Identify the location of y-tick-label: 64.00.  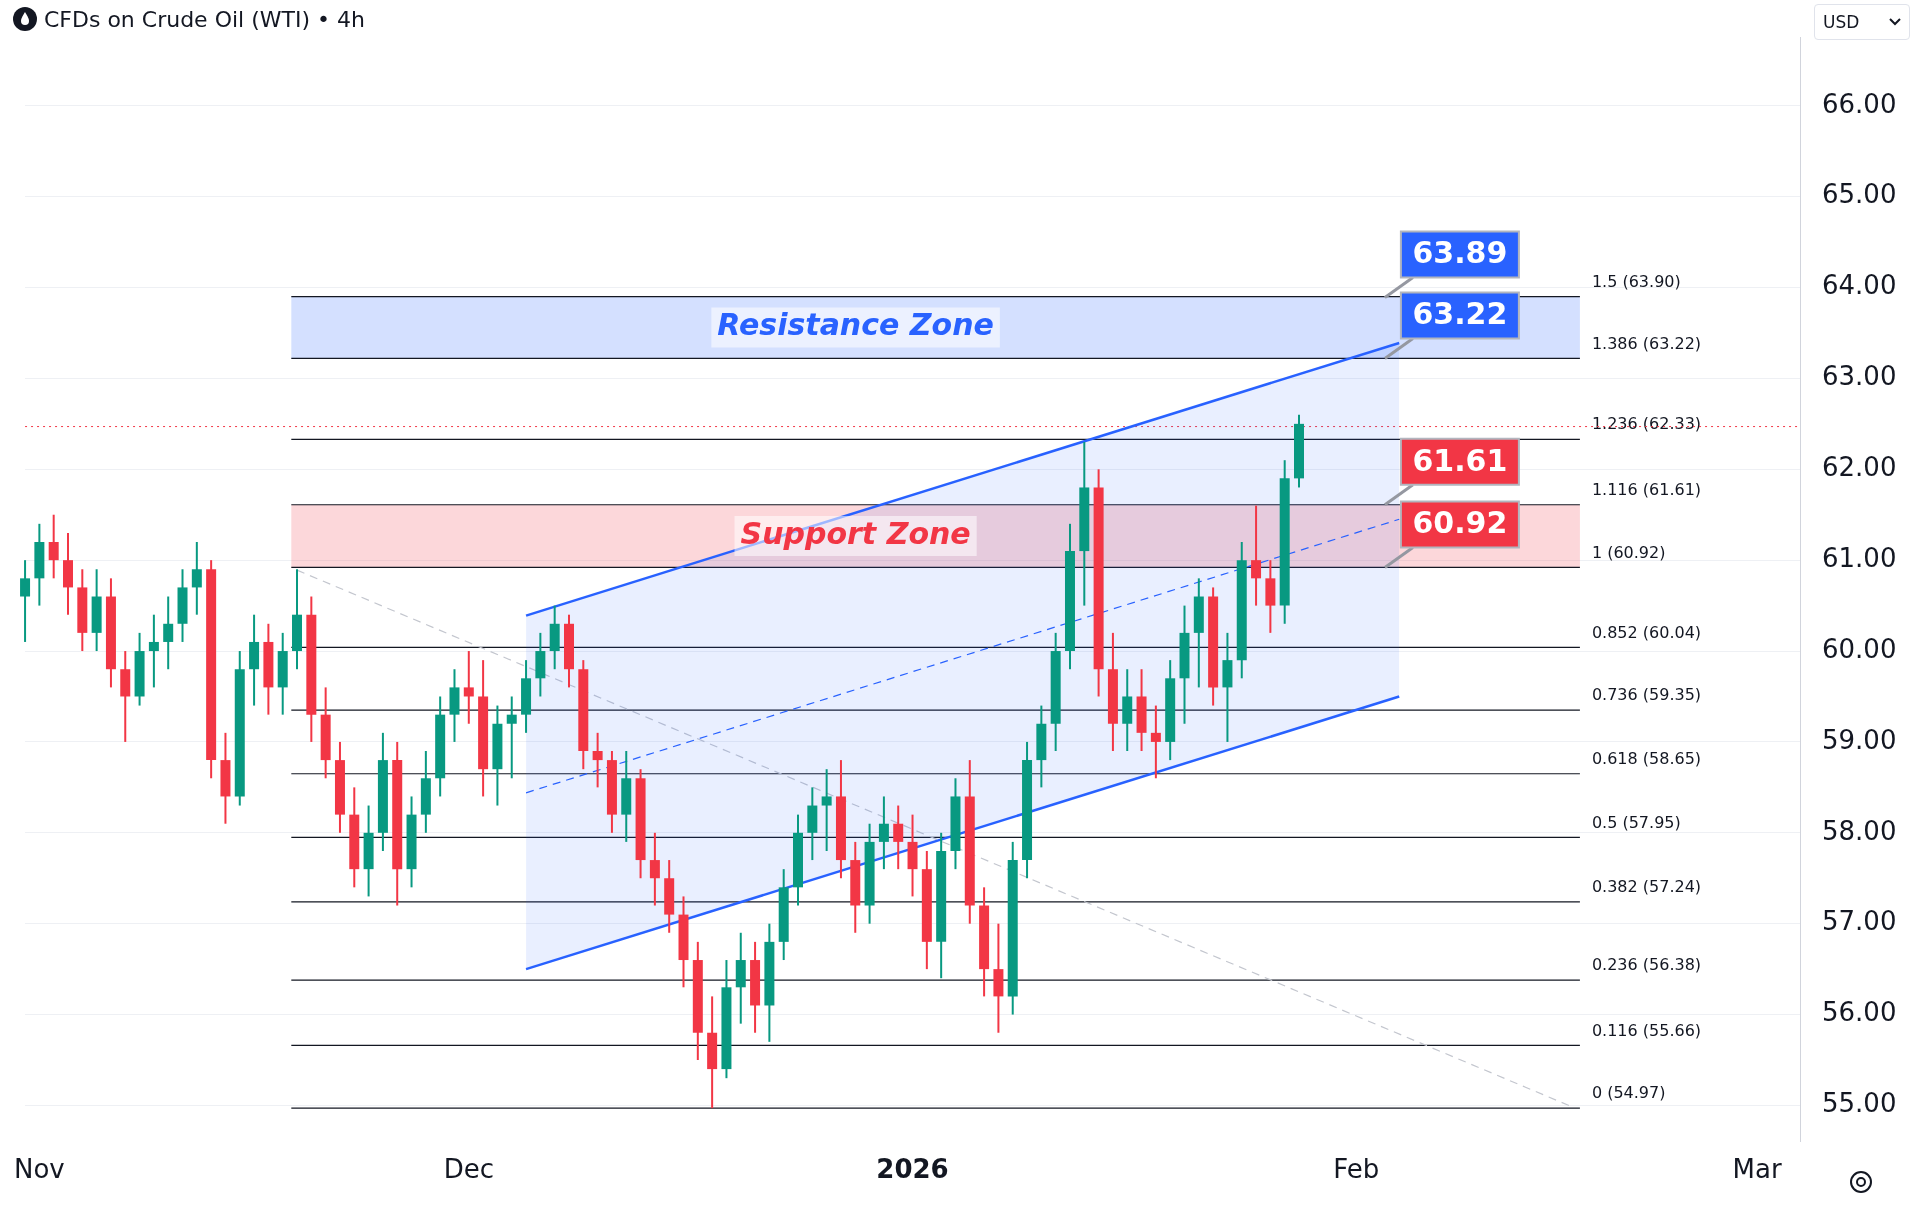
(1859, 285).